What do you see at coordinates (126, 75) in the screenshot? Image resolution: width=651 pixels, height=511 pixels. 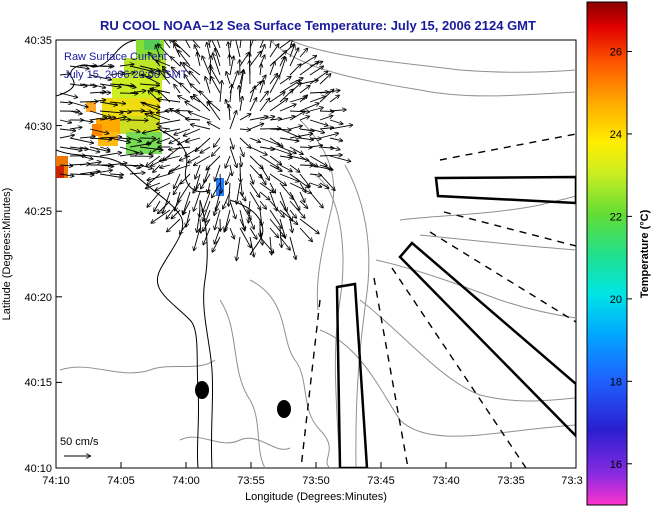 I see `legend-line-2: July 15, 2006 20:00 GMT` at bounding box center [126, 75].